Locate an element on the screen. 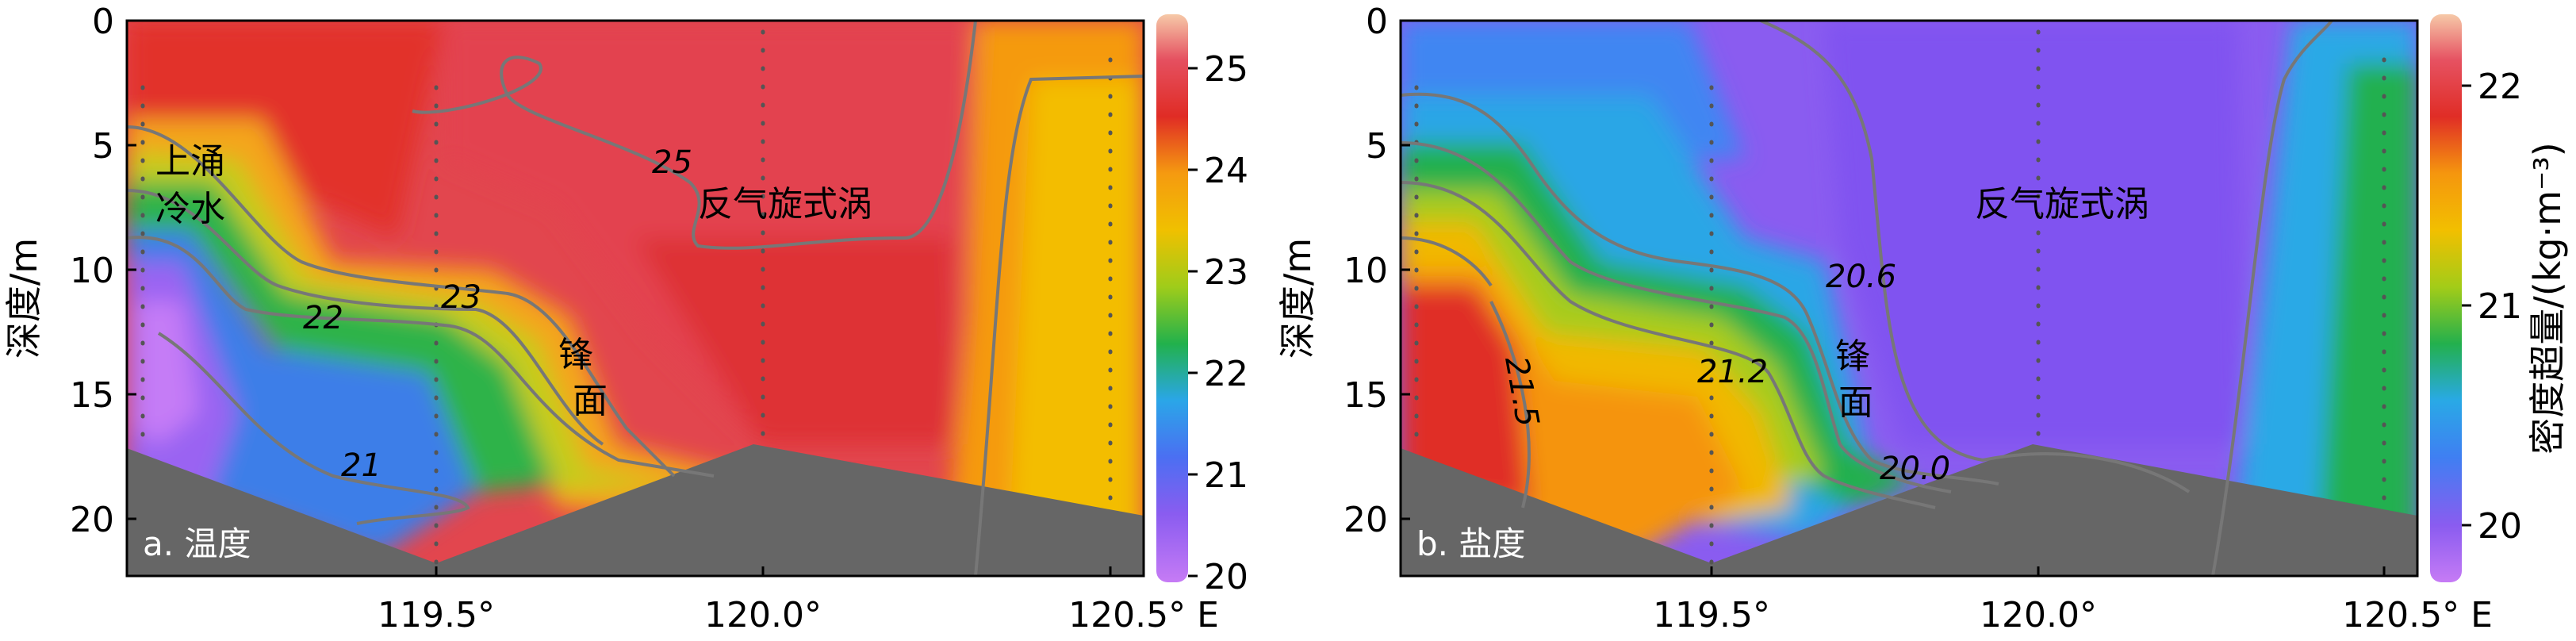 This screenshot has width=2576, height=641. contour-label-22: 22 is located at coordinates (323, 318).